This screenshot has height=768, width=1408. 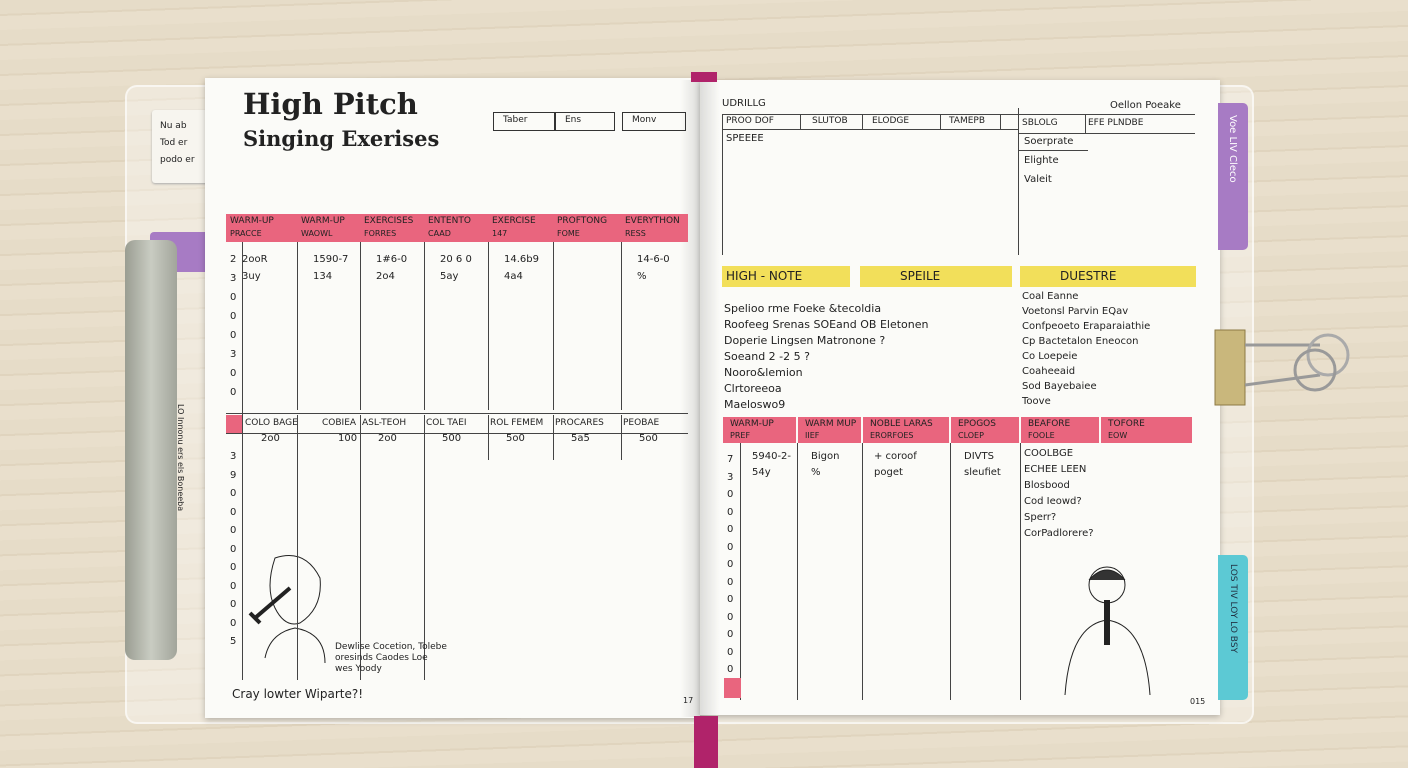 I want to click on note: Maeloswo9, so click(x=755, y=404).